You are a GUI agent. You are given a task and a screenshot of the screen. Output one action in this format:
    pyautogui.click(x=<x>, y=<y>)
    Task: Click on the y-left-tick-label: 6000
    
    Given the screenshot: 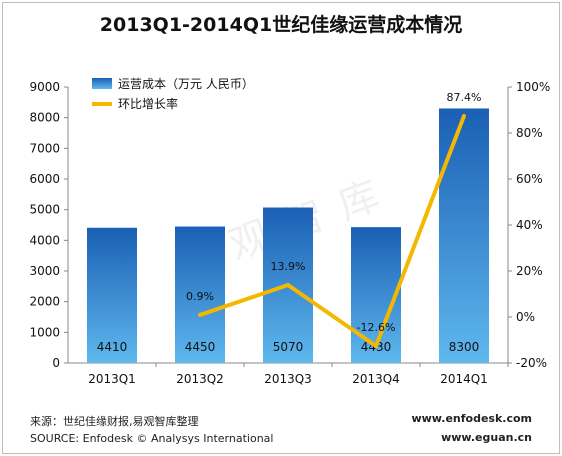 What is the action you would take?
    pyautogui.click(x=44, y=179)
    